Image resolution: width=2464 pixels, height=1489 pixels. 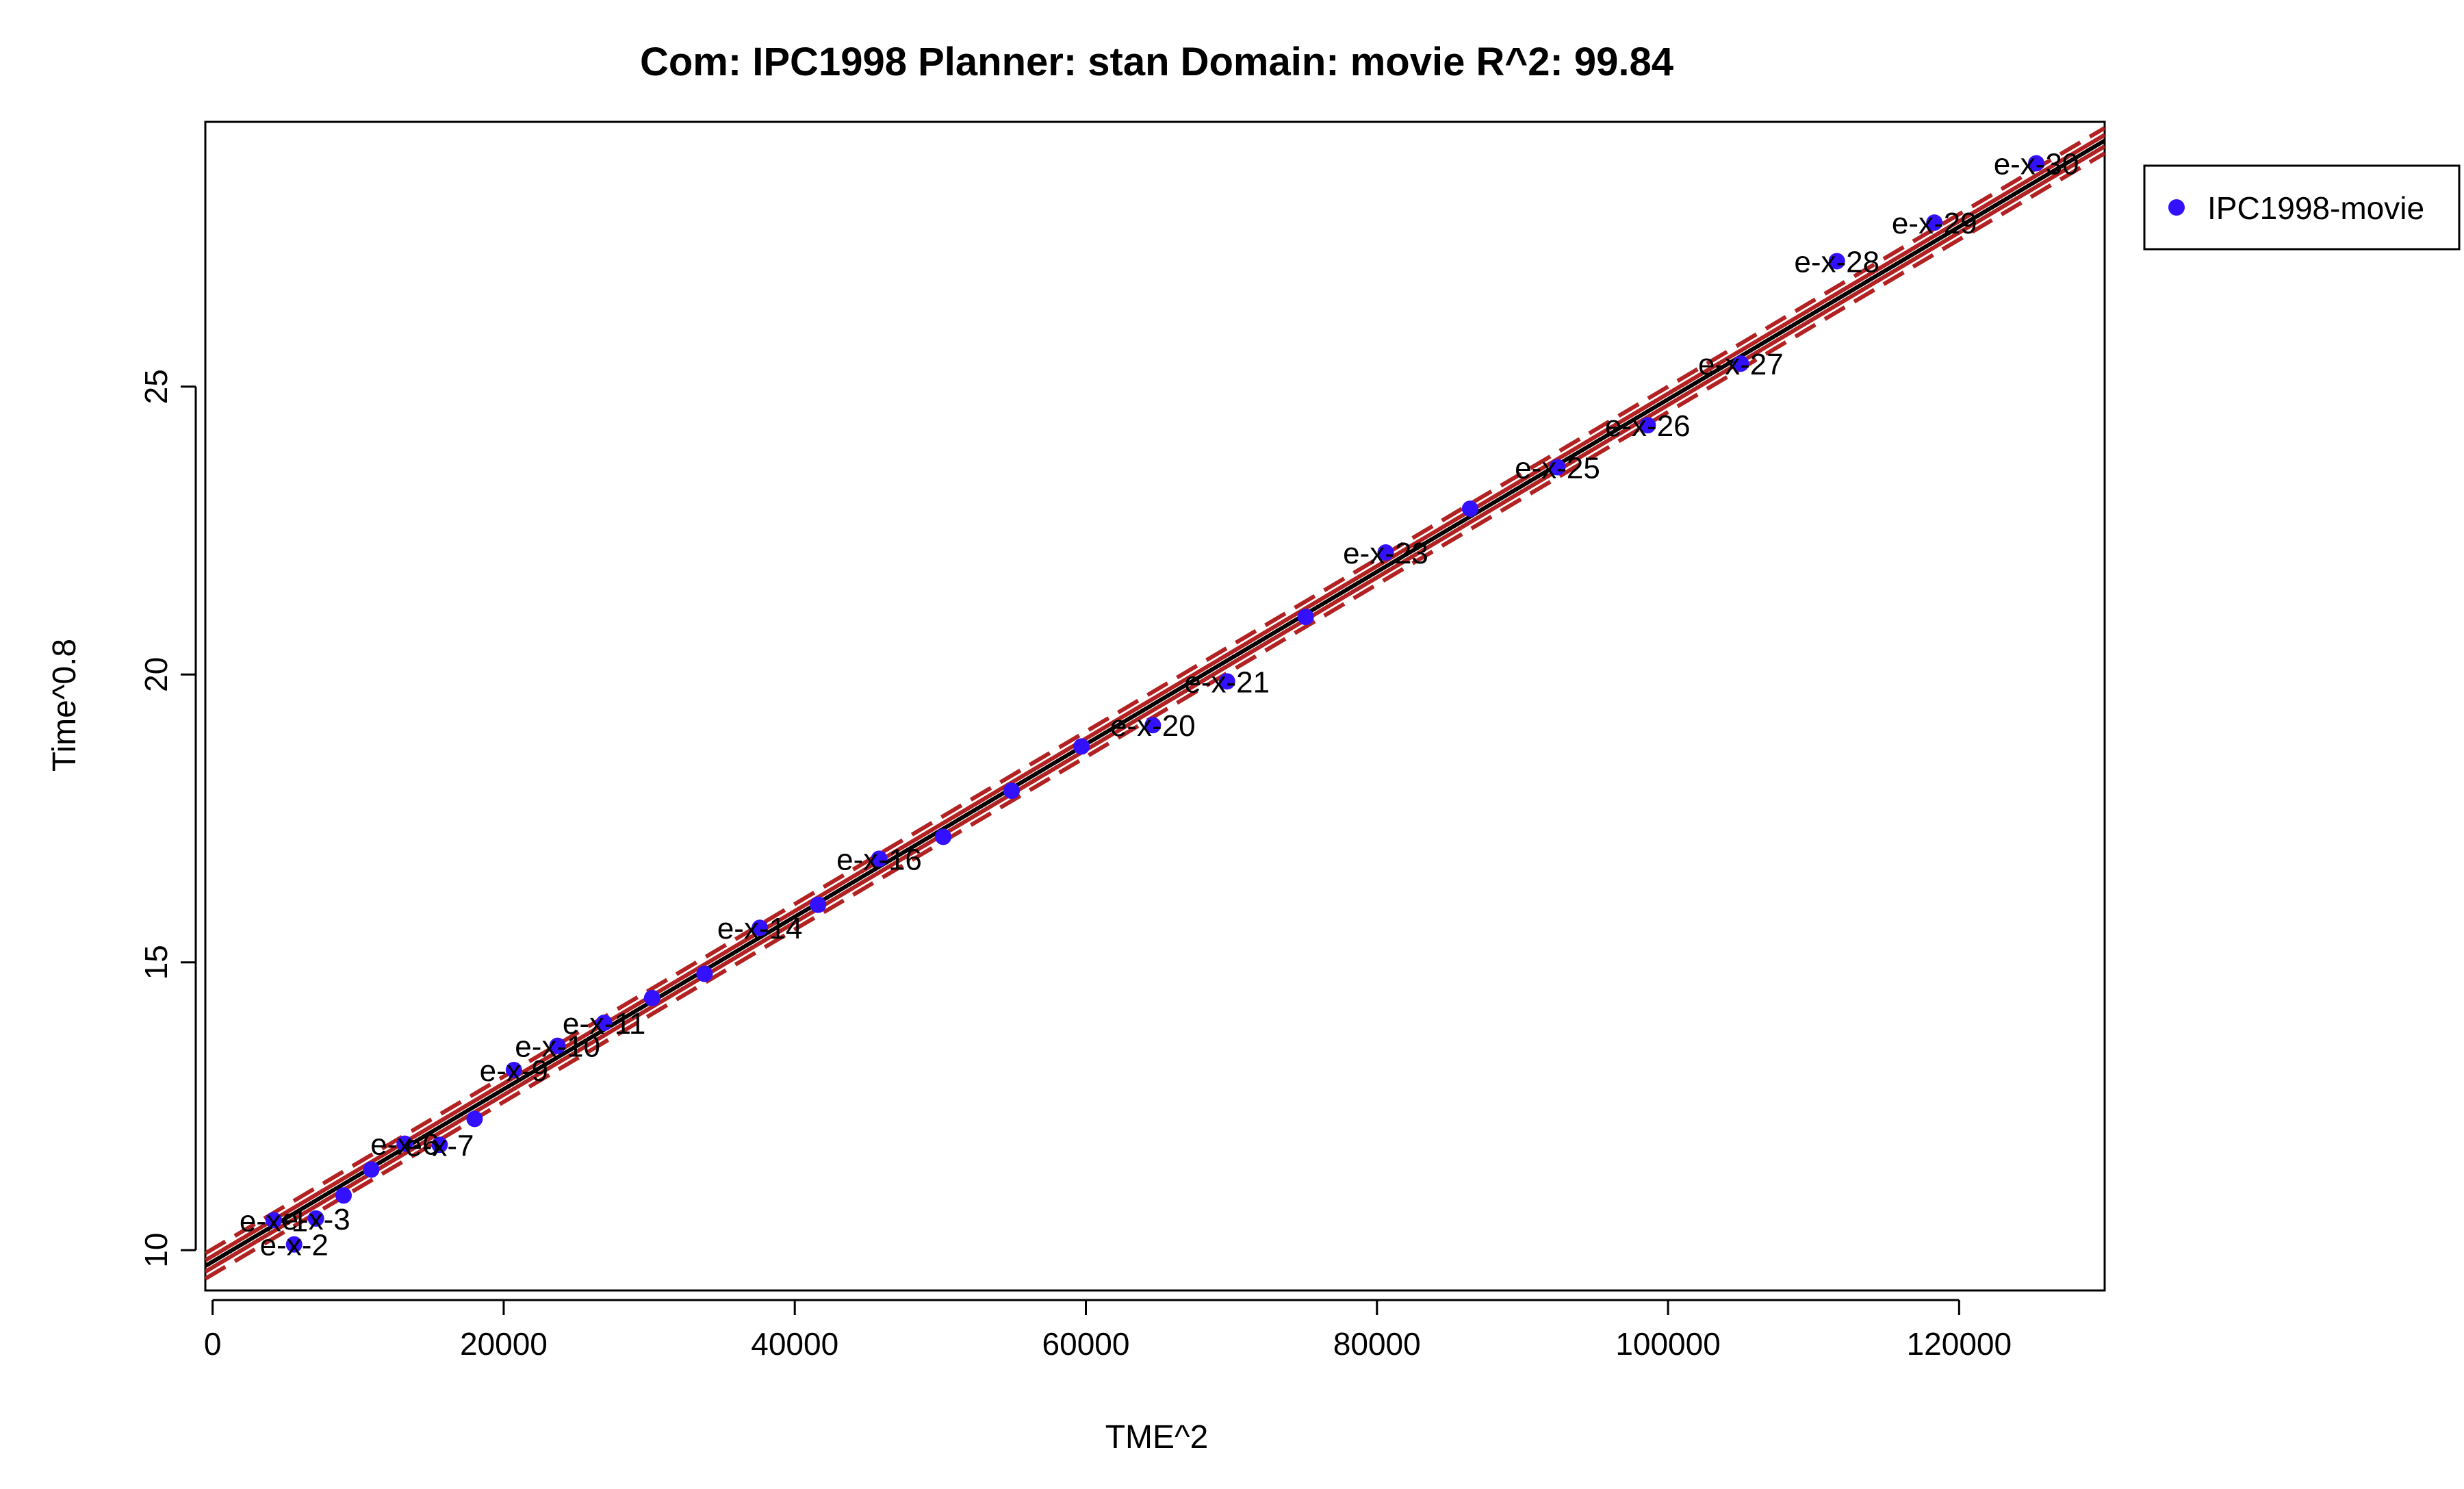 What do you see at coordinates (65, 705) in the screenshot?
I see `y-axis-label: Time^0.8` at bounding box center [65, 705].